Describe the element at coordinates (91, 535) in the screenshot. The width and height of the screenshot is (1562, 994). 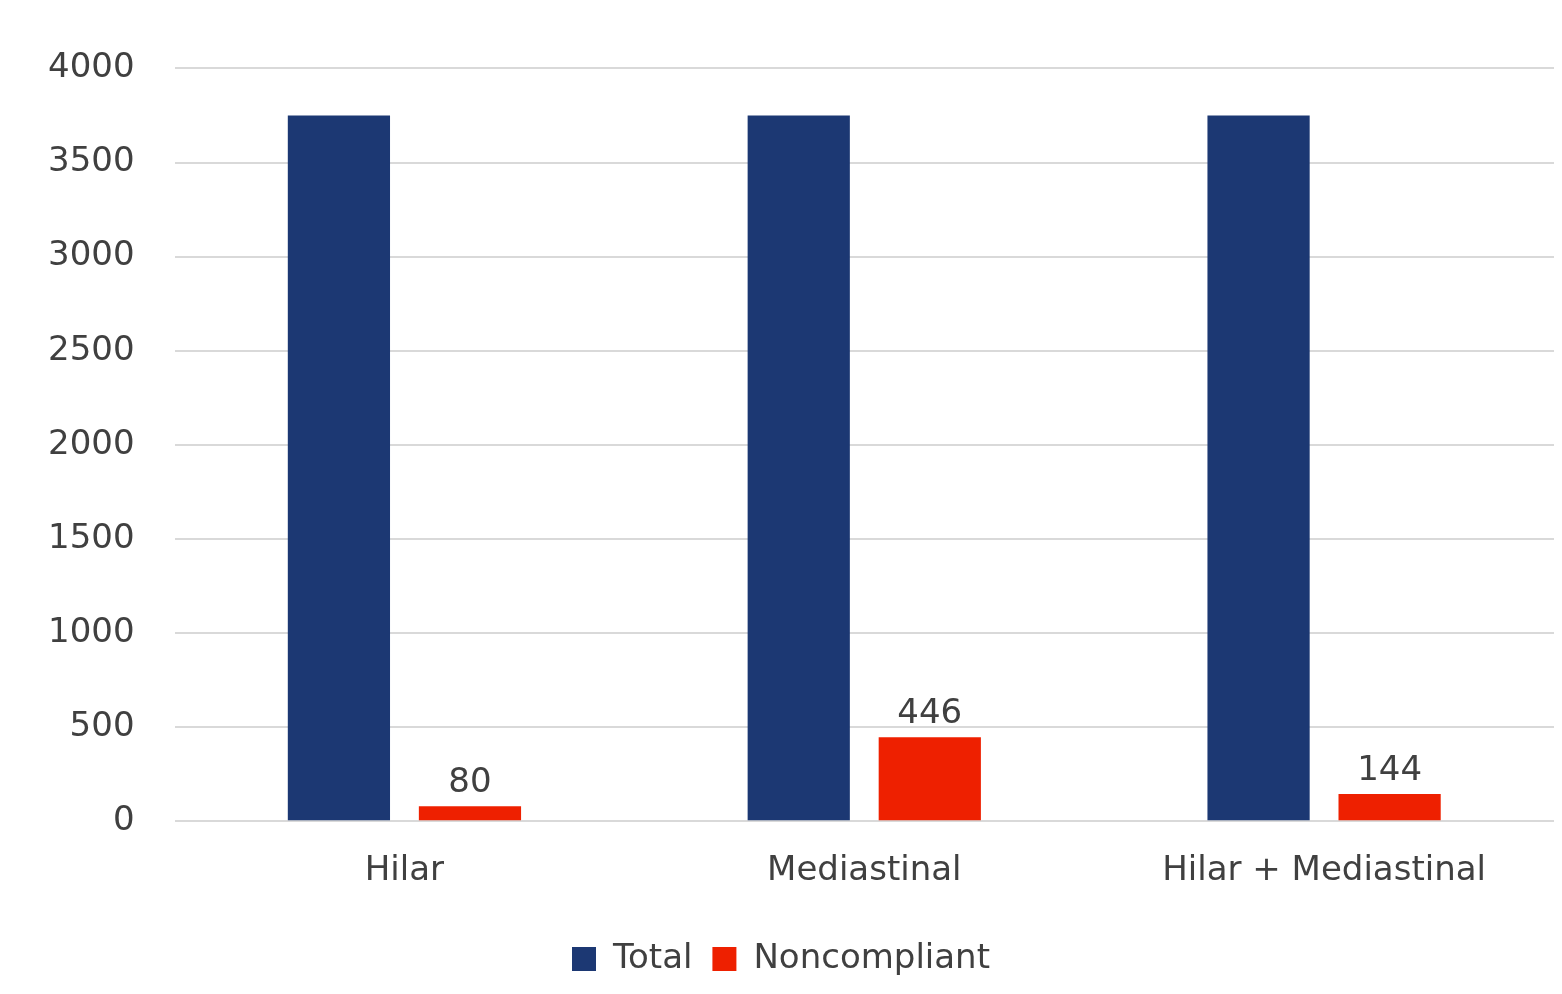
I see `y-tick-label: 1500` at that location.